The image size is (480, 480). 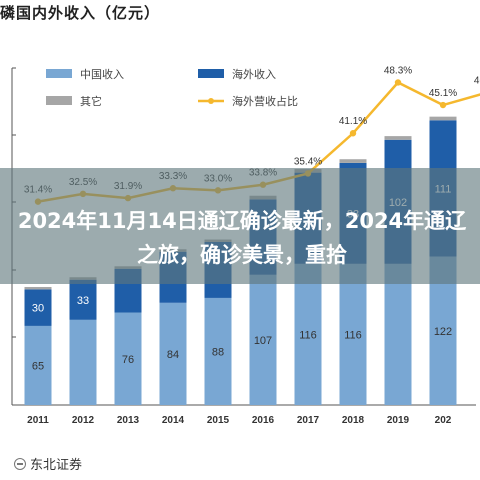 I want to click on bar-value-label: 107, so click(x=263, y=341).